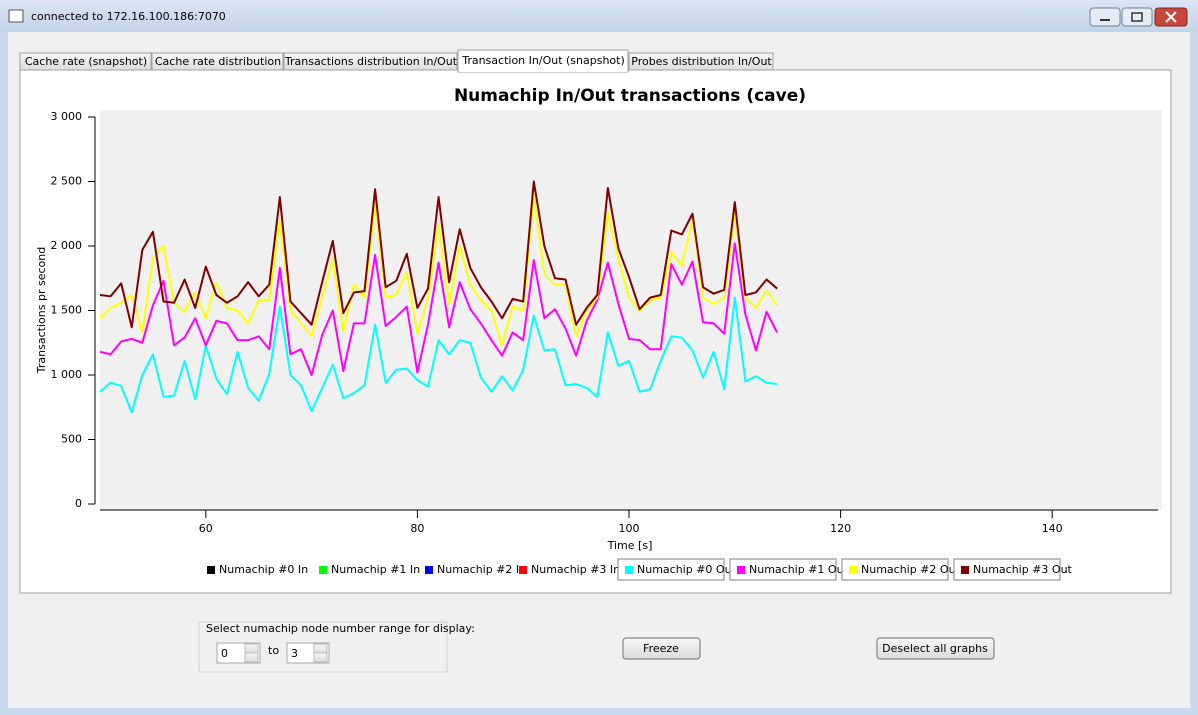  Describe the element at coordinates (630, 96) in the screenshot. I see `chart-title: Numachip In/Out transactions (cave)` at that location.